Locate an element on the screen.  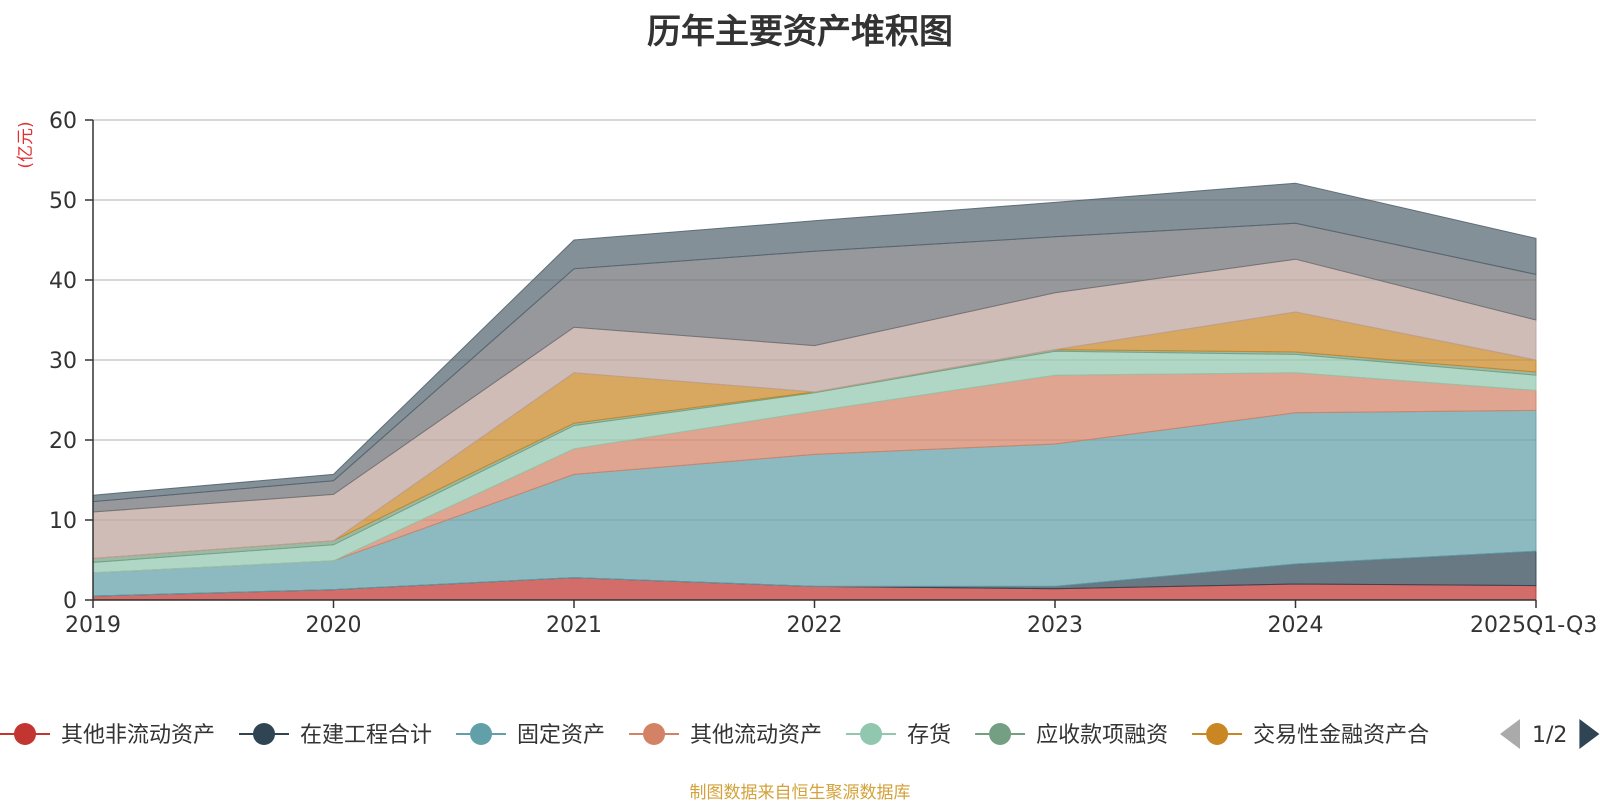
y-tick-label: 10 is located at coordinates (63, 521).